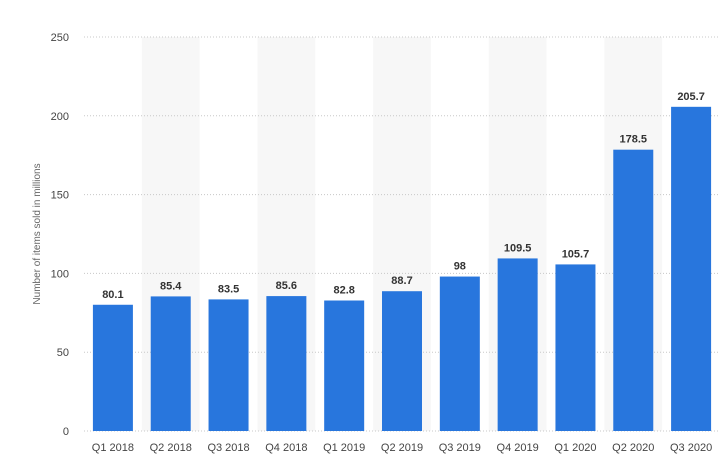 This screenshot has width=726, height=466. What do you see at coordinates (343, 291) in the screenshot?
I see `data-label: 82.8` at bounding box center [343, 291].